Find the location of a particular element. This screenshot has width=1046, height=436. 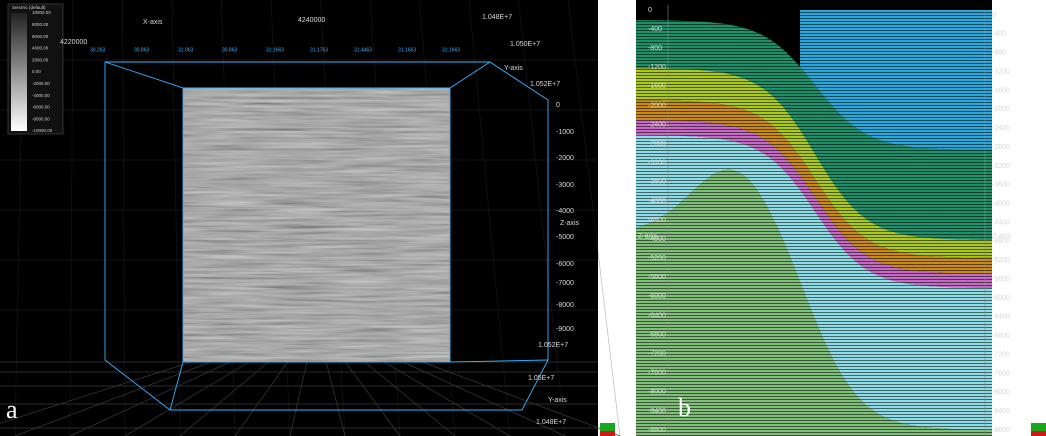

z-tick-label: -9000 is located at coordinates (565, 329).